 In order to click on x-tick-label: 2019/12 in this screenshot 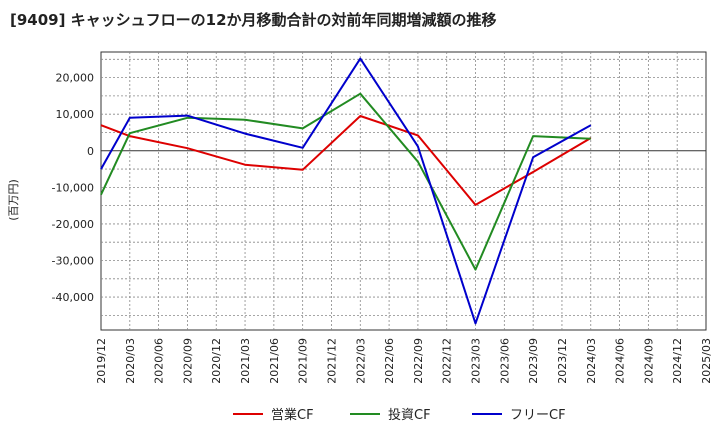, I will do `click(101, 361)`.